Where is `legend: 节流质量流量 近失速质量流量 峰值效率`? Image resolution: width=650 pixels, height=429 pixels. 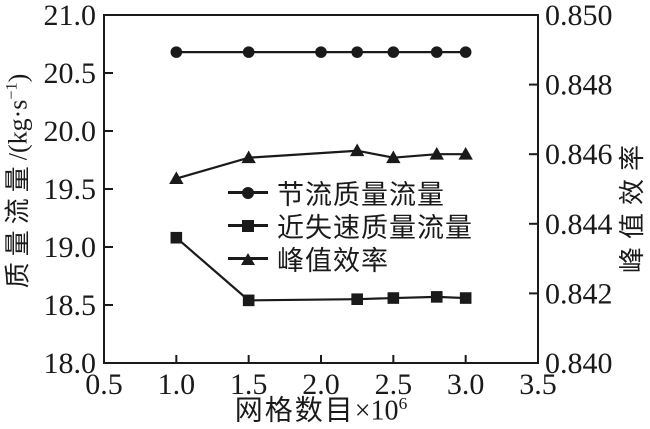
legend: 节流质量流量 近失速质量流量 峰值效率 is located at coordinates (350, 226).